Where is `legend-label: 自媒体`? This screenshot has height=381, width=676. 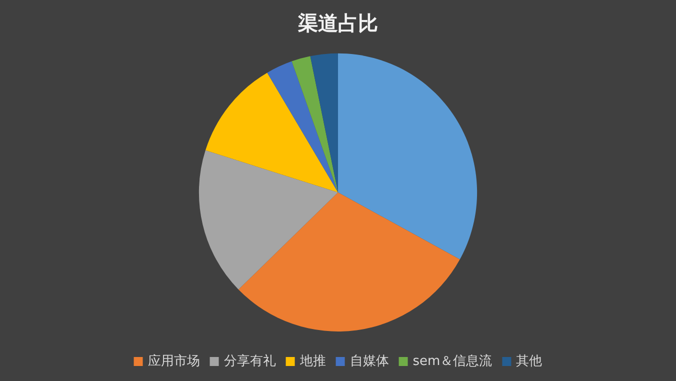
legend-label: 自媒体 is located at coordinates (369, 361).